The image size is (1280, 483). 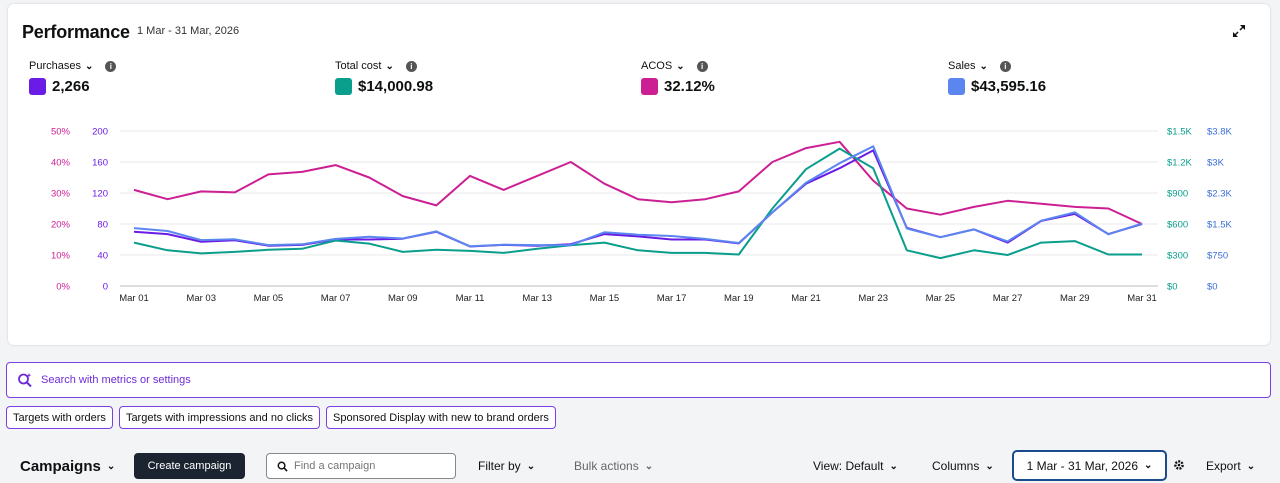 I want to click on metric-label: Purchases, so click(x=55, y=66).